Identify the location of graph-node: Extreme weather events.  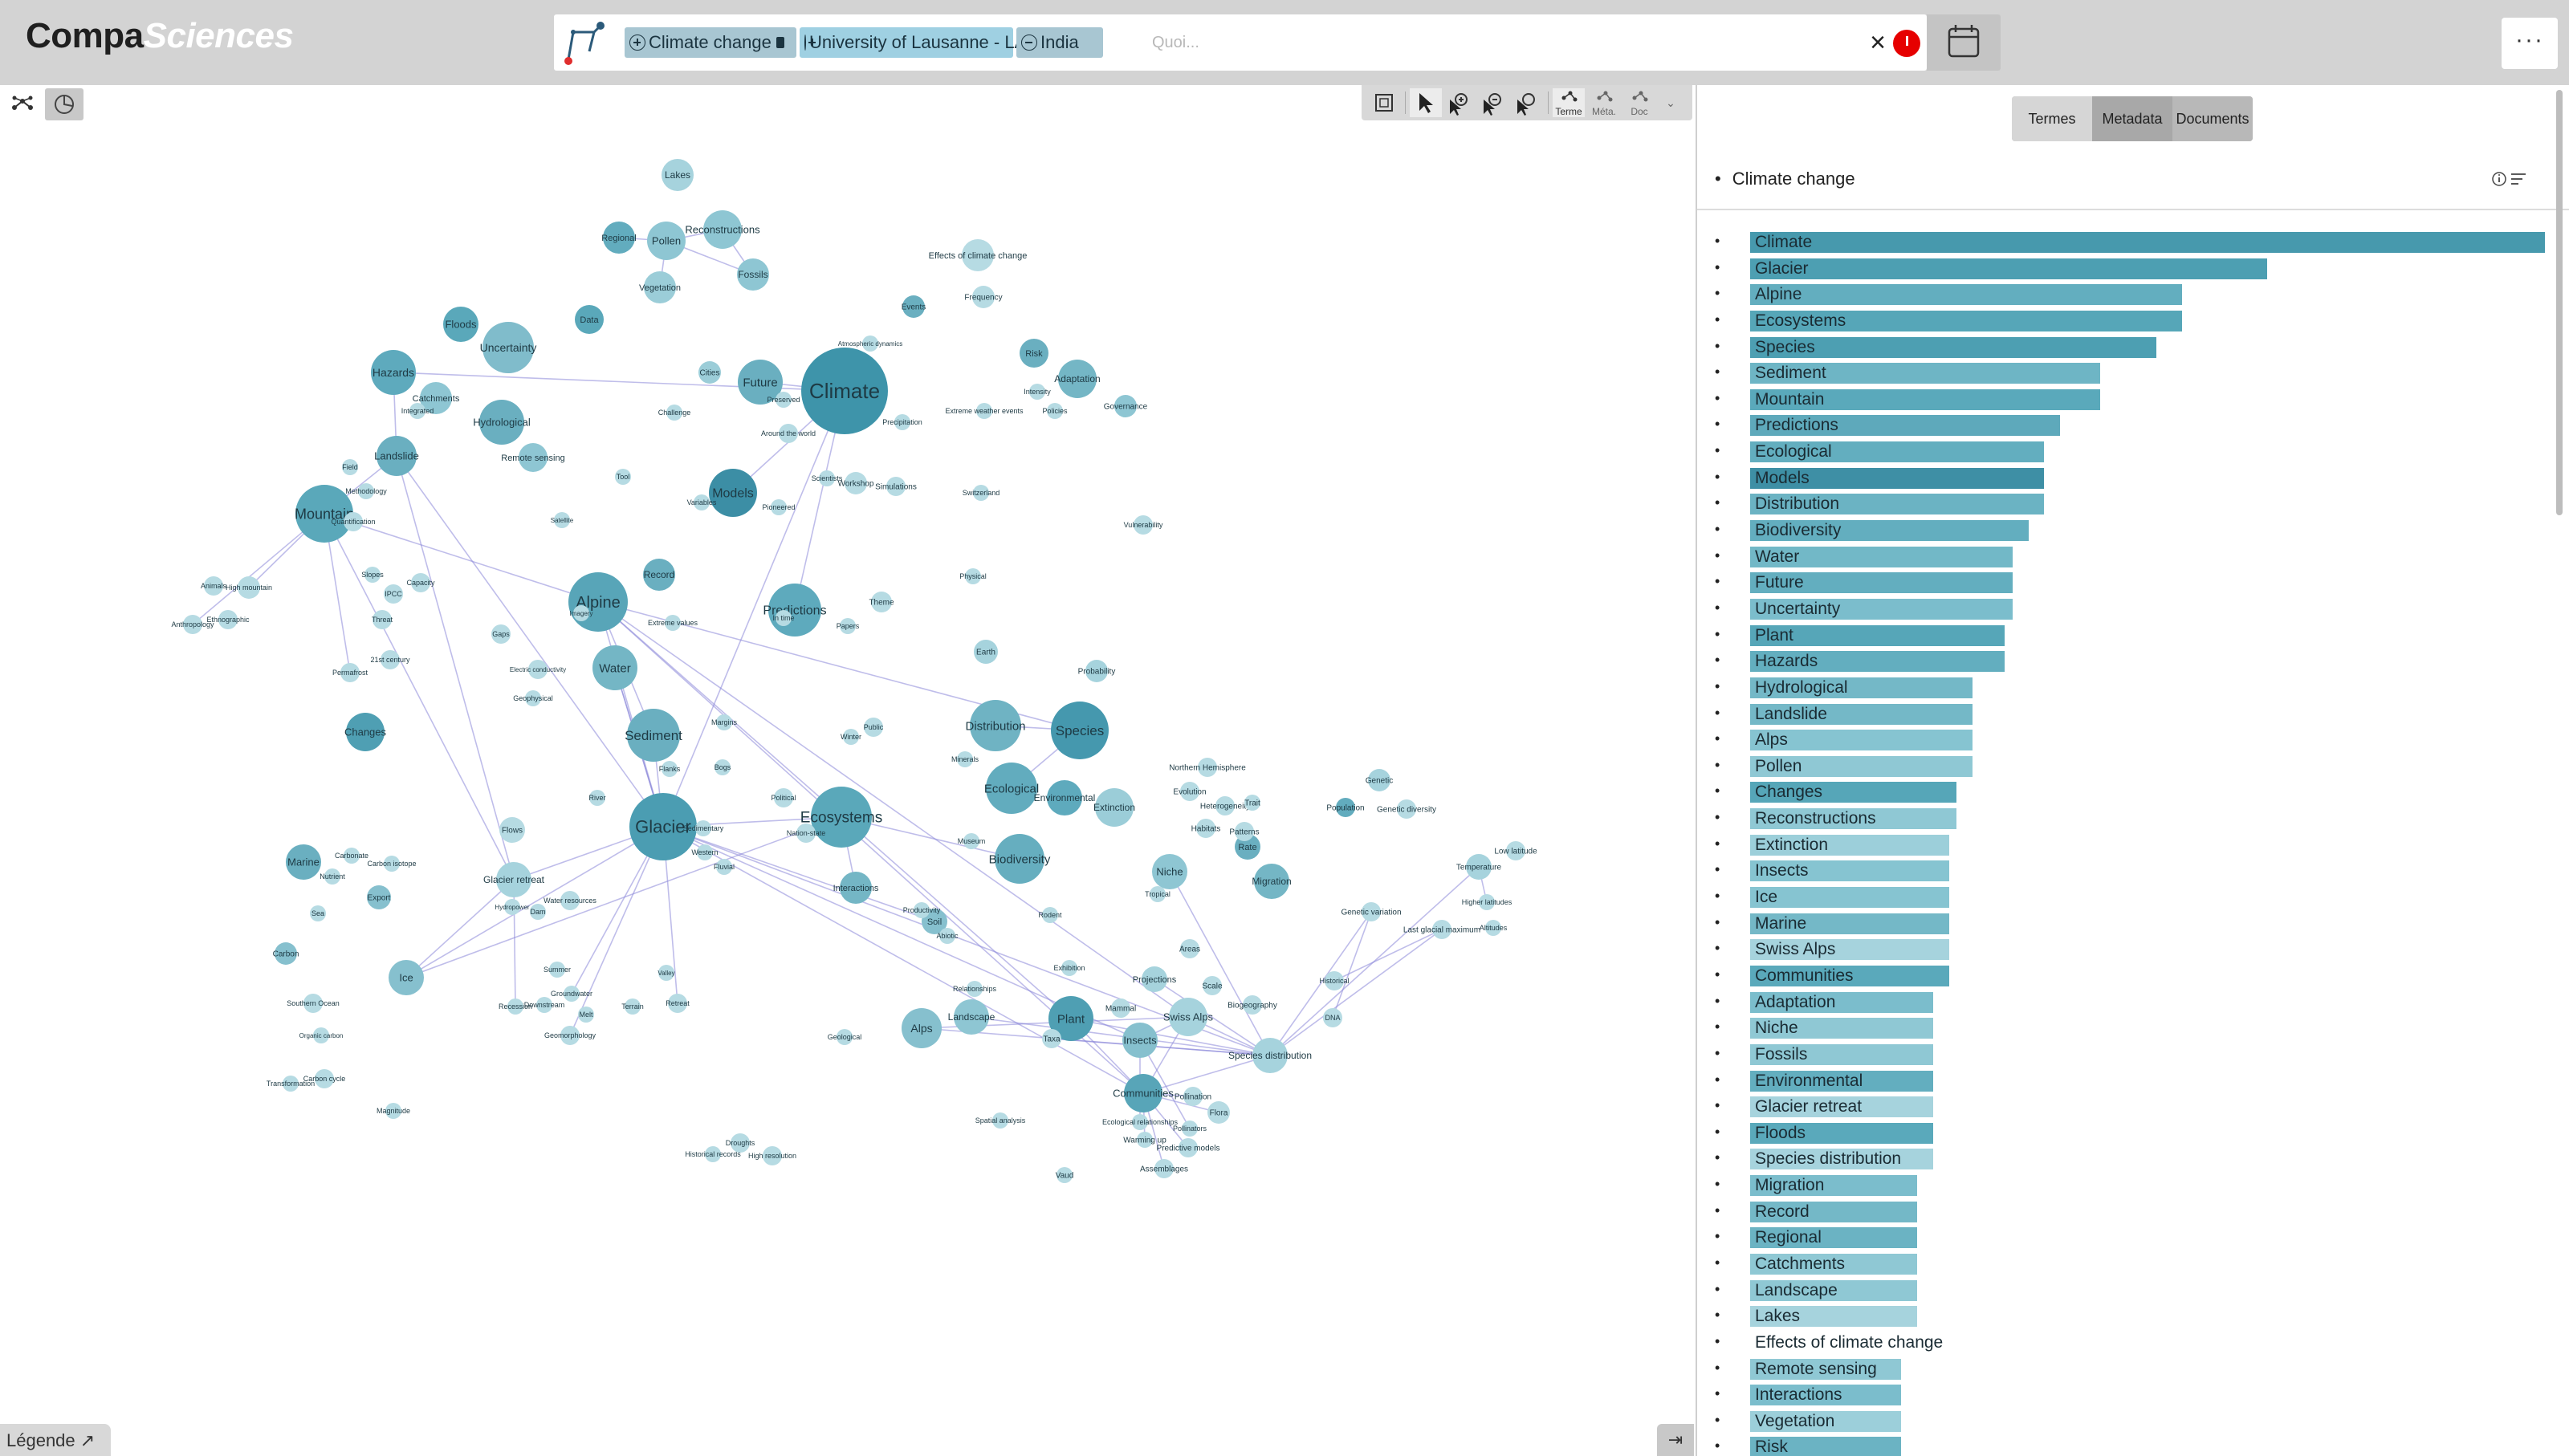
(985, 411).